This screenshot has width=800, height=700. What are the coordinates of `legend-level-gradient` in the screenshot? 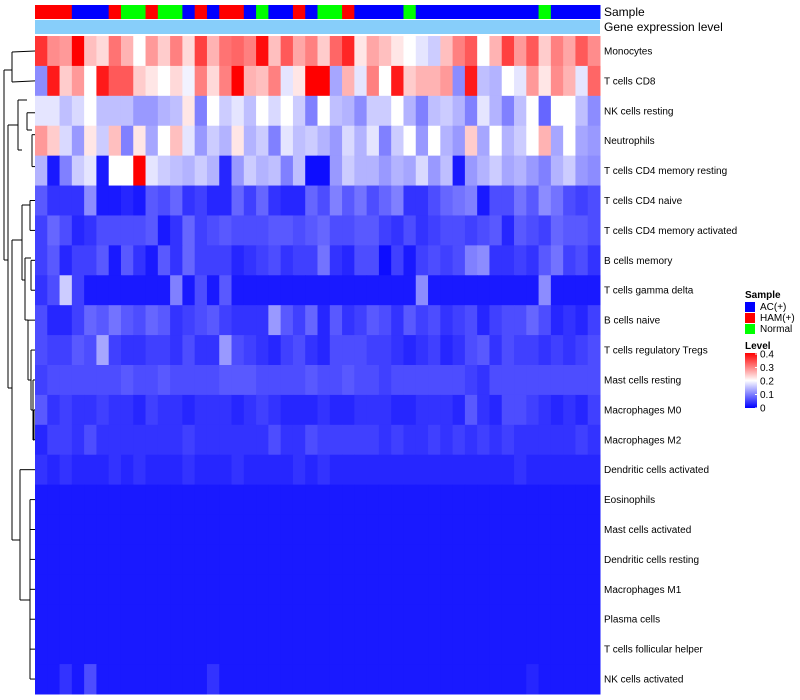 It's located at (751, 380).